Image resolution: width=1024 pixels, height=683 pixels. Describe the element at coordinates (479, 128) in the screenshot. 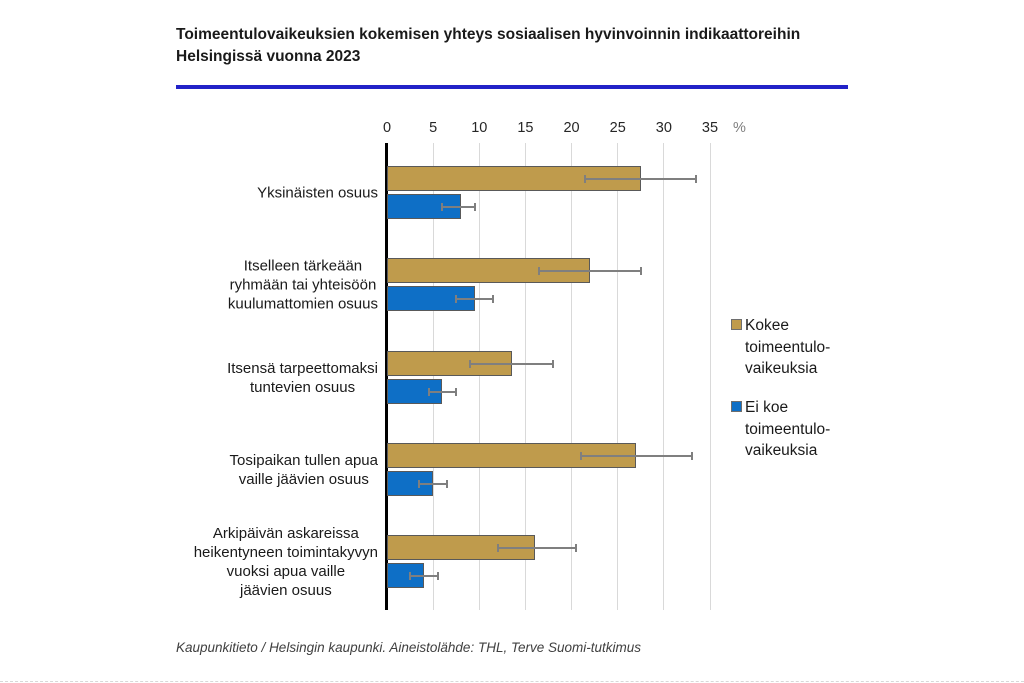

I see `x-axis-tick-label: 10` at that location.